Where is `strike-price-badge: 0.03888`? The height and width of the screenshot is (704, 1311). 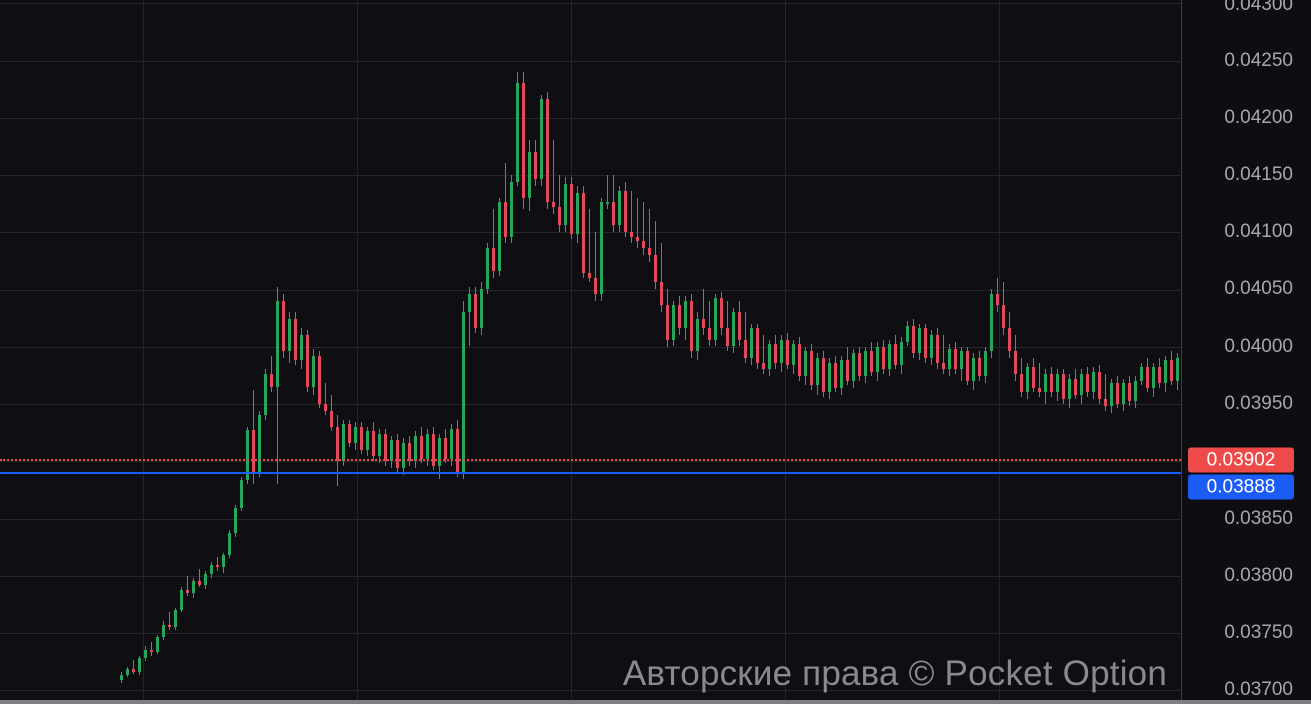 strike-price-badge: 0.03888 is located at coordinates (1241, 487).